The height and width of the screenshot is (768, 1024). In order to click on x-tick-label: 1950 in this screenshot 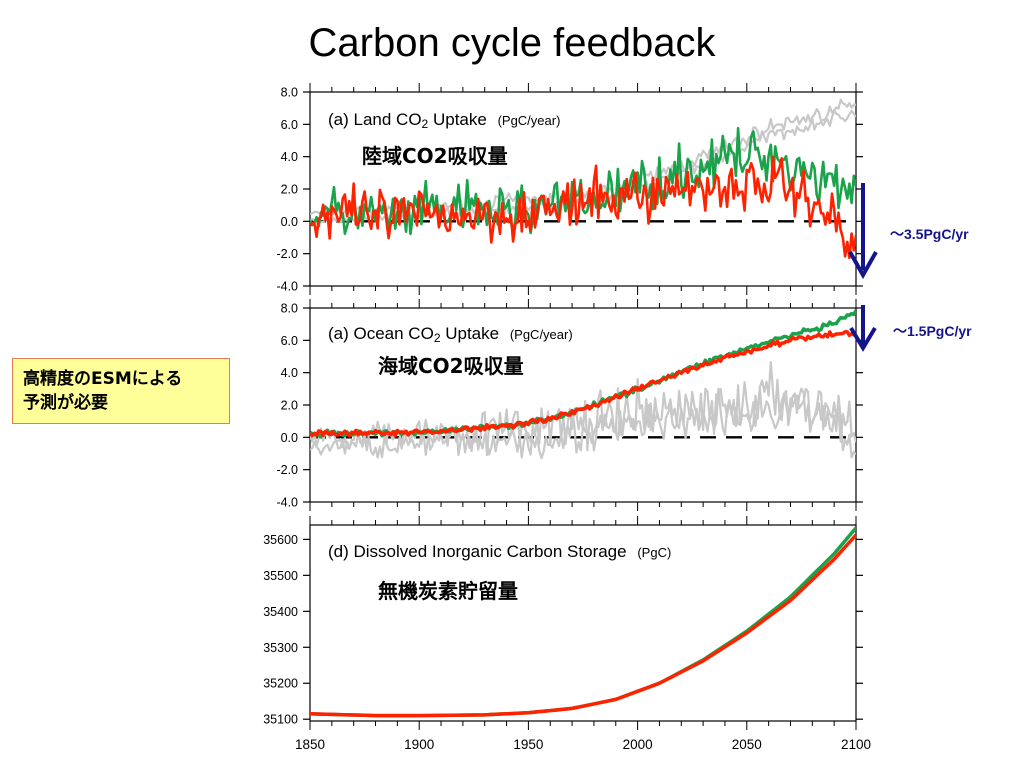, I will do `click(528, 744)`.